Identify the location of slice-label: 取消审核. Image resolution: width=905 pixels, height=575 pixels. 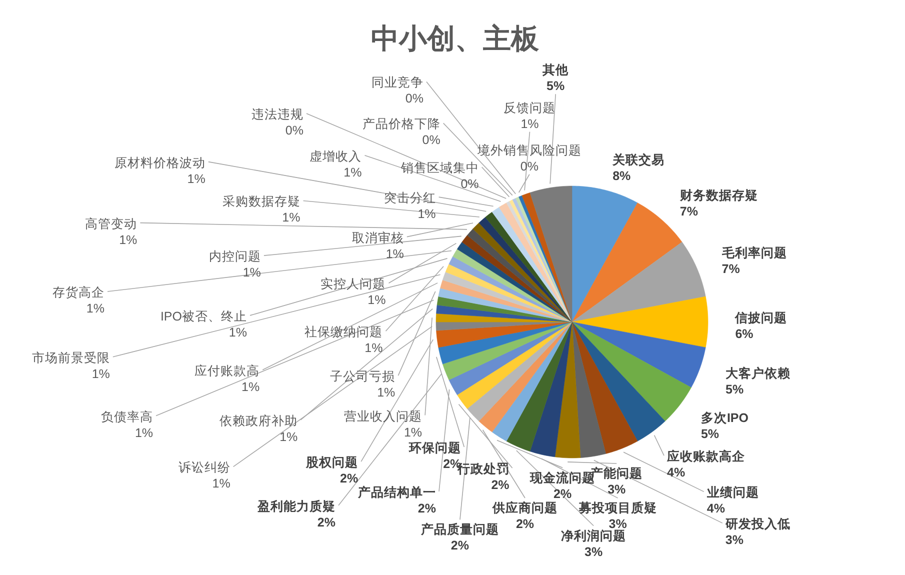
(378, 237).